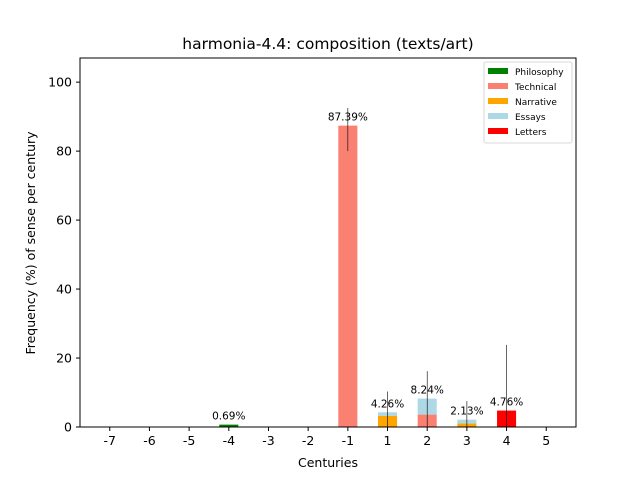 The width and height of the screenshot is (640, 480). Describe the element at coordinates (64, 220) in the screenshot. I see `y-tick-label-60: 60` at that location.